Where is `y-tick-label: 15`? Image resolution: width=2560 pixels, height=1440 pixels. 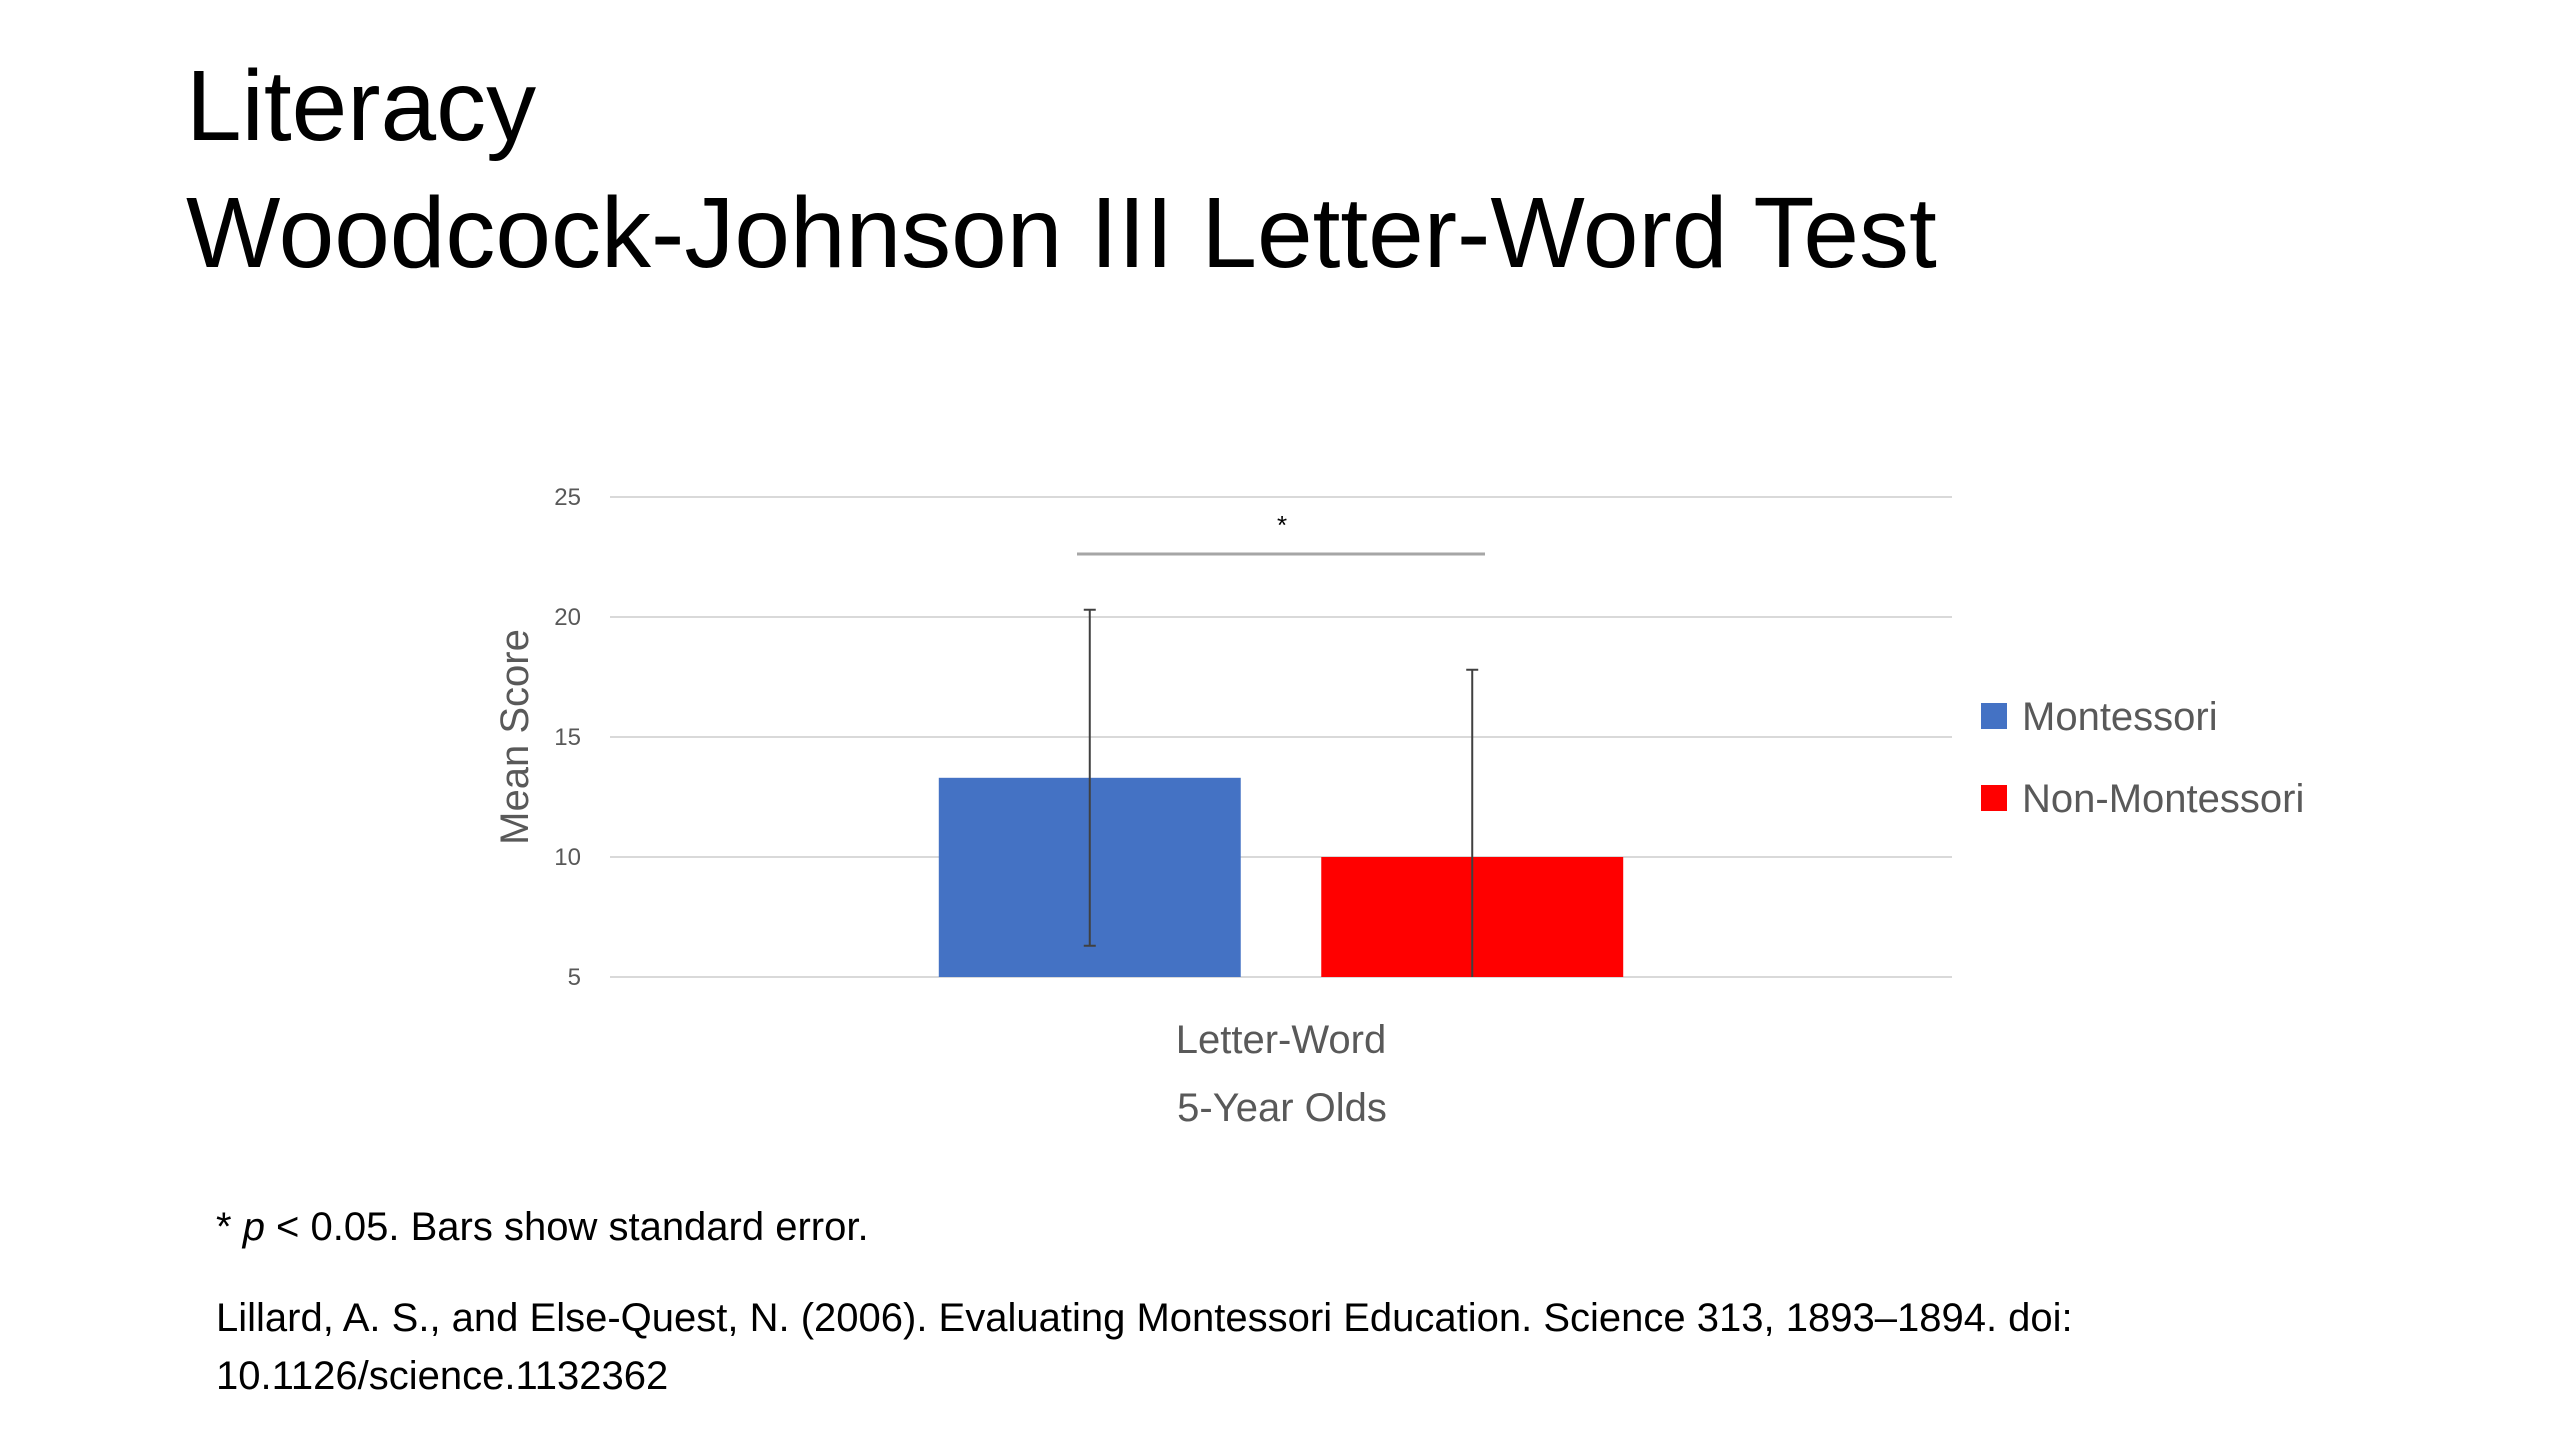
y-tick-label: 15 is located at coordinates (567, 737).